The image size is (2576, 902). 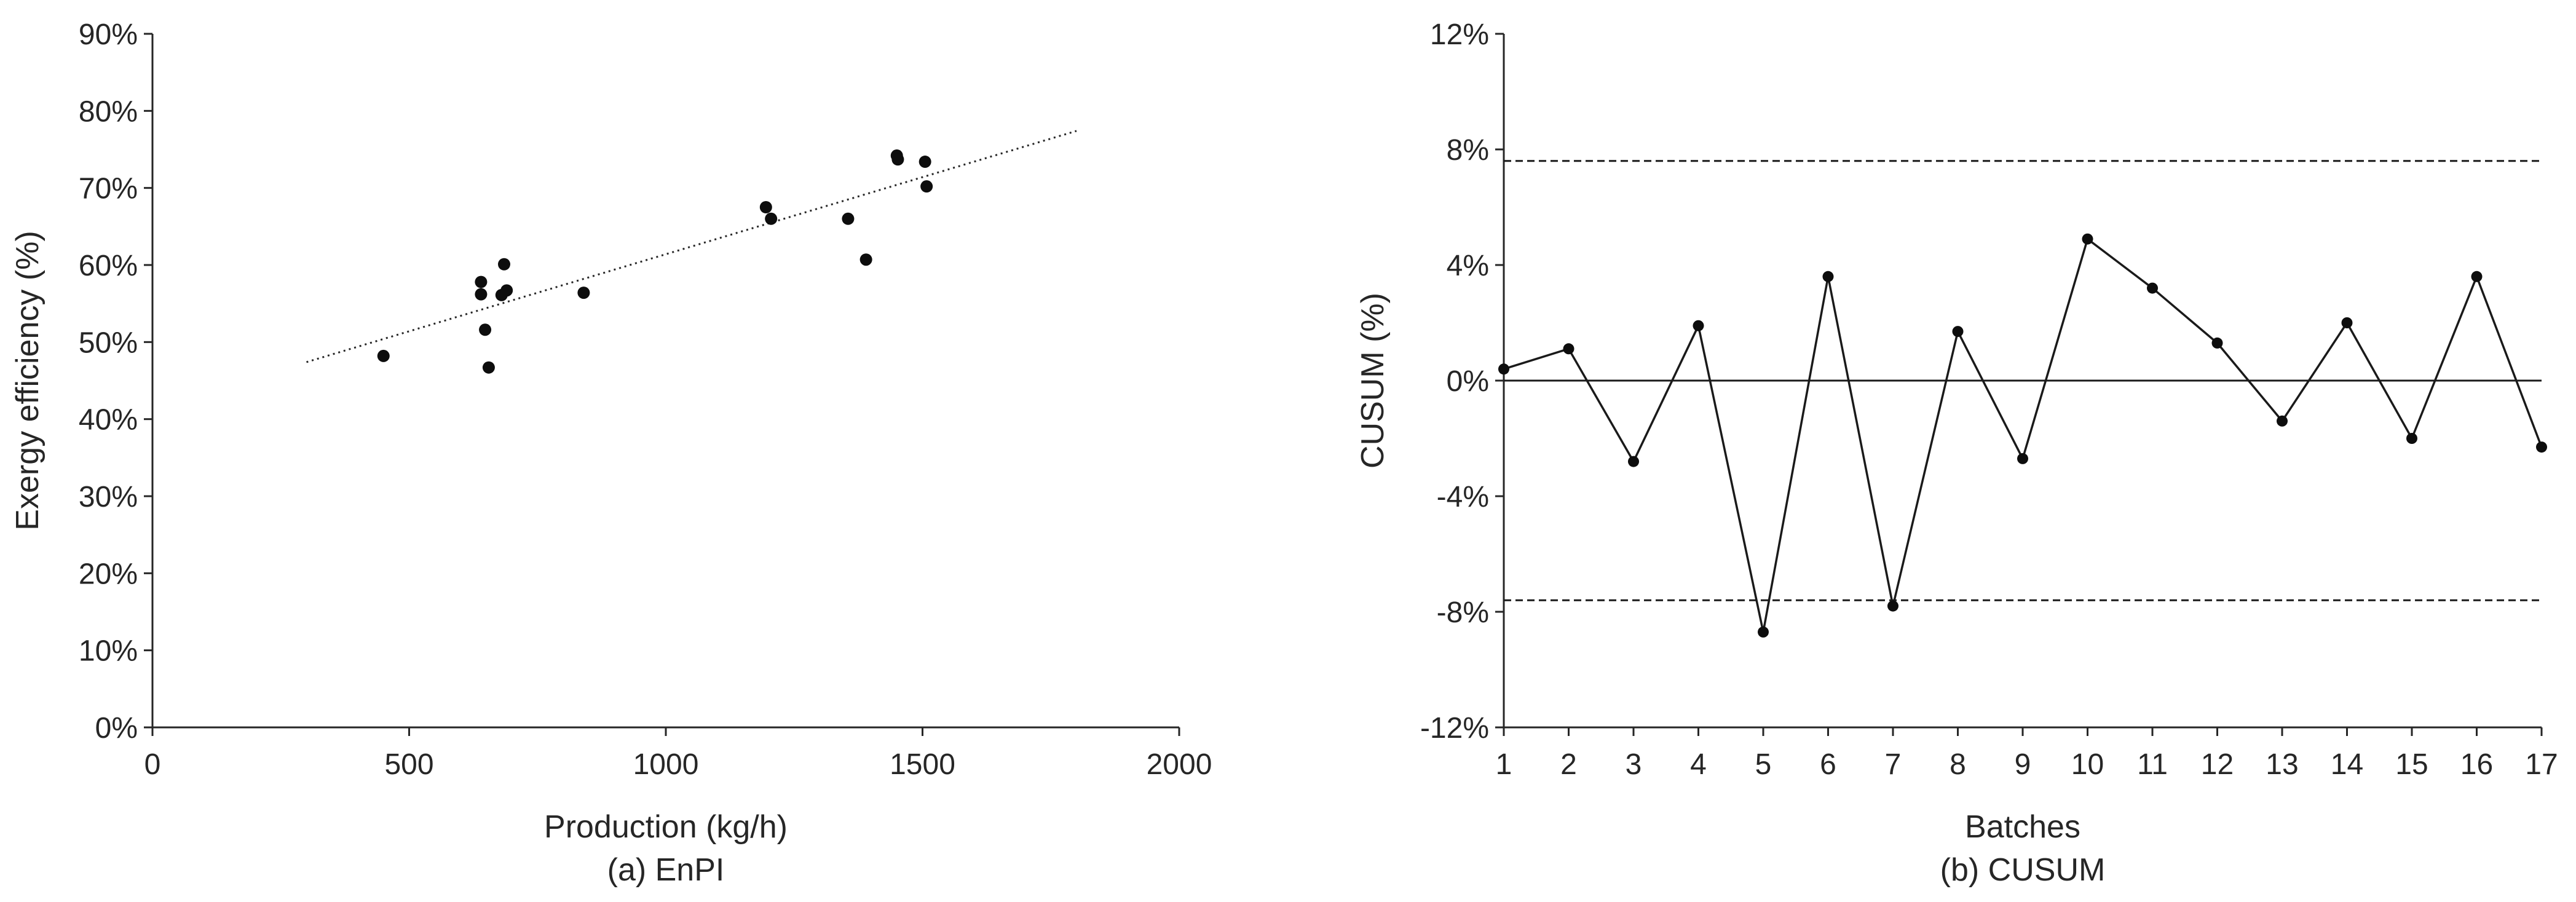 I want to click on scatter-points, so click(x=655, y=262).